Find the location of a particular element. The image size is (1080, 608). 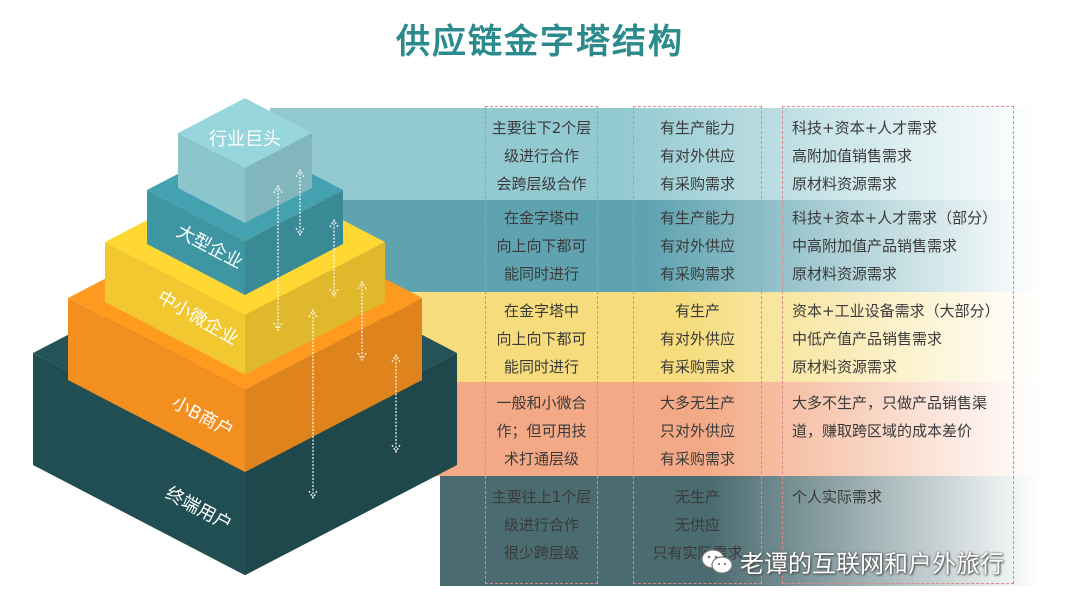

collaboration-line: 主要往上1个层 is located at coordinates (541, 497).